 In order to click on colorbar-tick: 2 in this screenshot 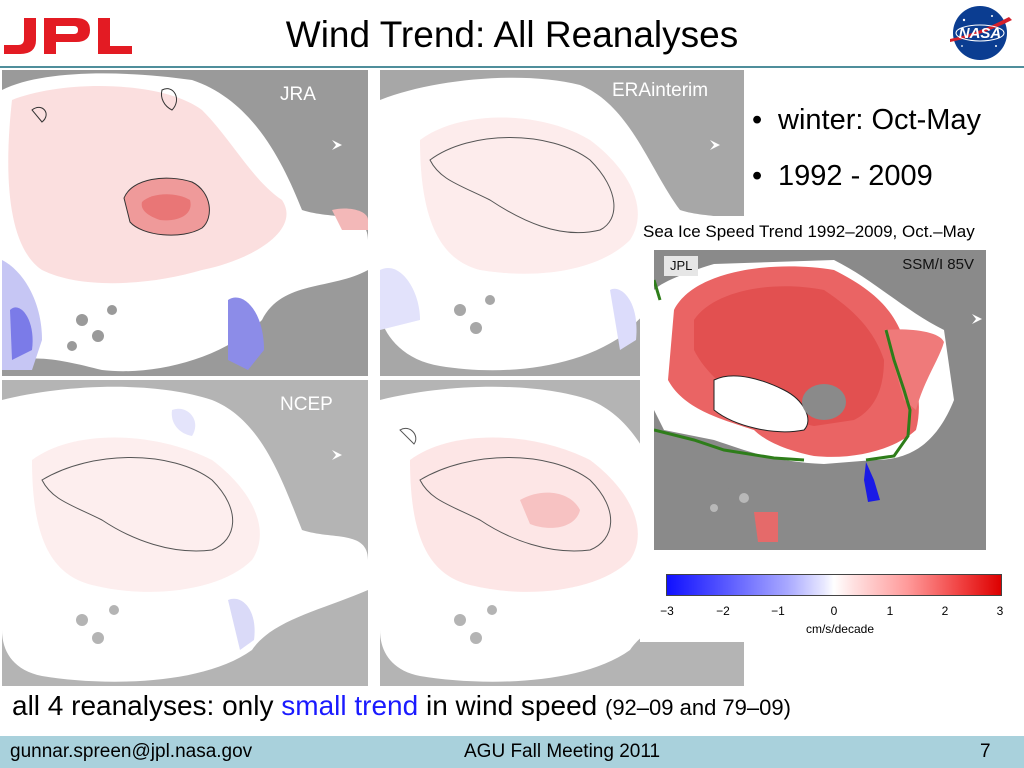, I will do `click(945, 611)`.